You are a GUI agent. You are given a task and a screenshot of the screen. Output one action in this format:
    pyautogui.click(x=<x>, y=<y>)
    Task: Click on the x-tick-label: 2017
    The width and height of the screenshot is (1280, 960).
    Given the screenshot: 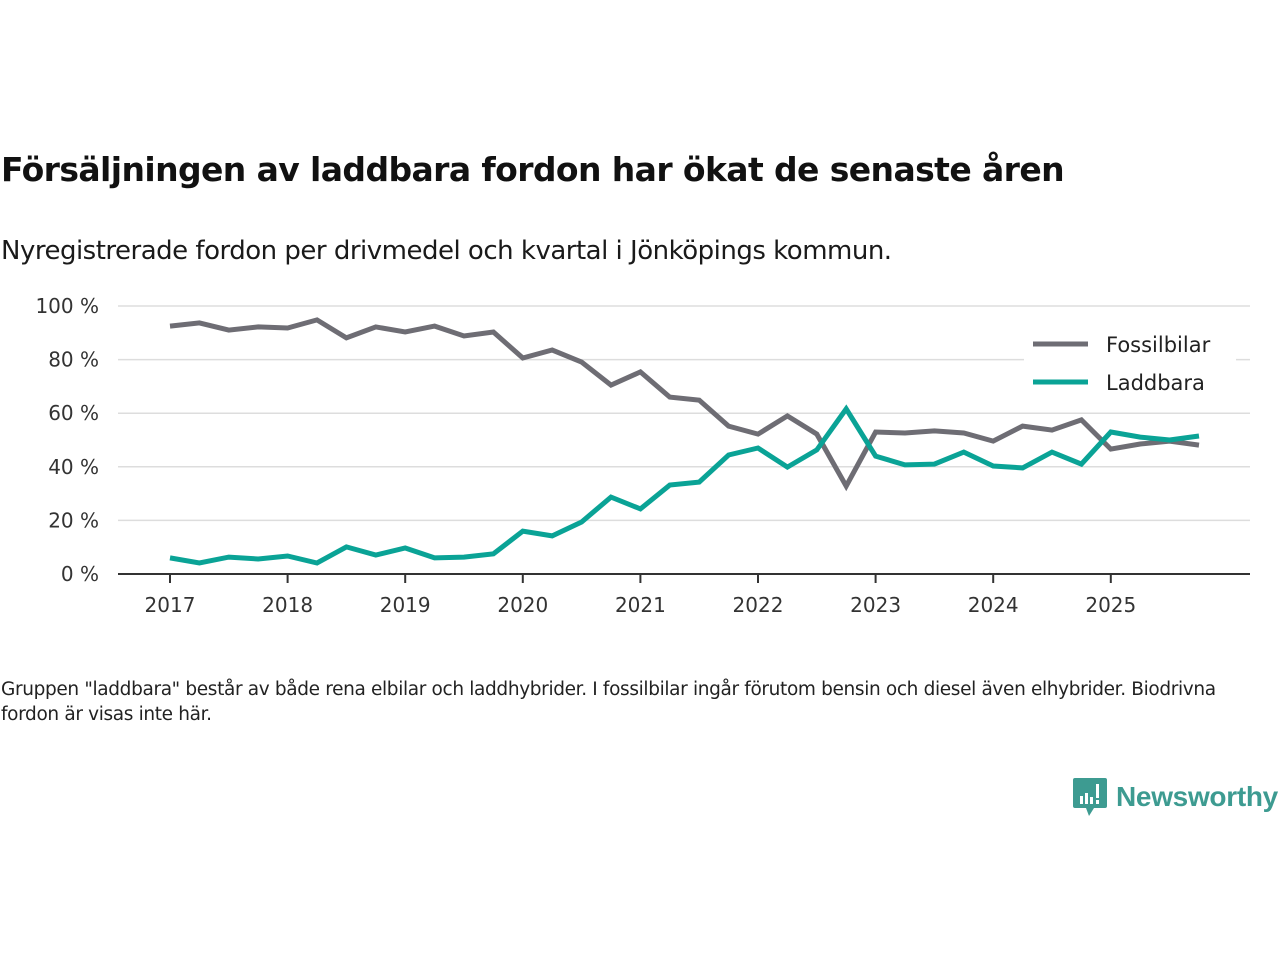 What is the action you would take?
    pyautogui.click(x=170, y=605)
    